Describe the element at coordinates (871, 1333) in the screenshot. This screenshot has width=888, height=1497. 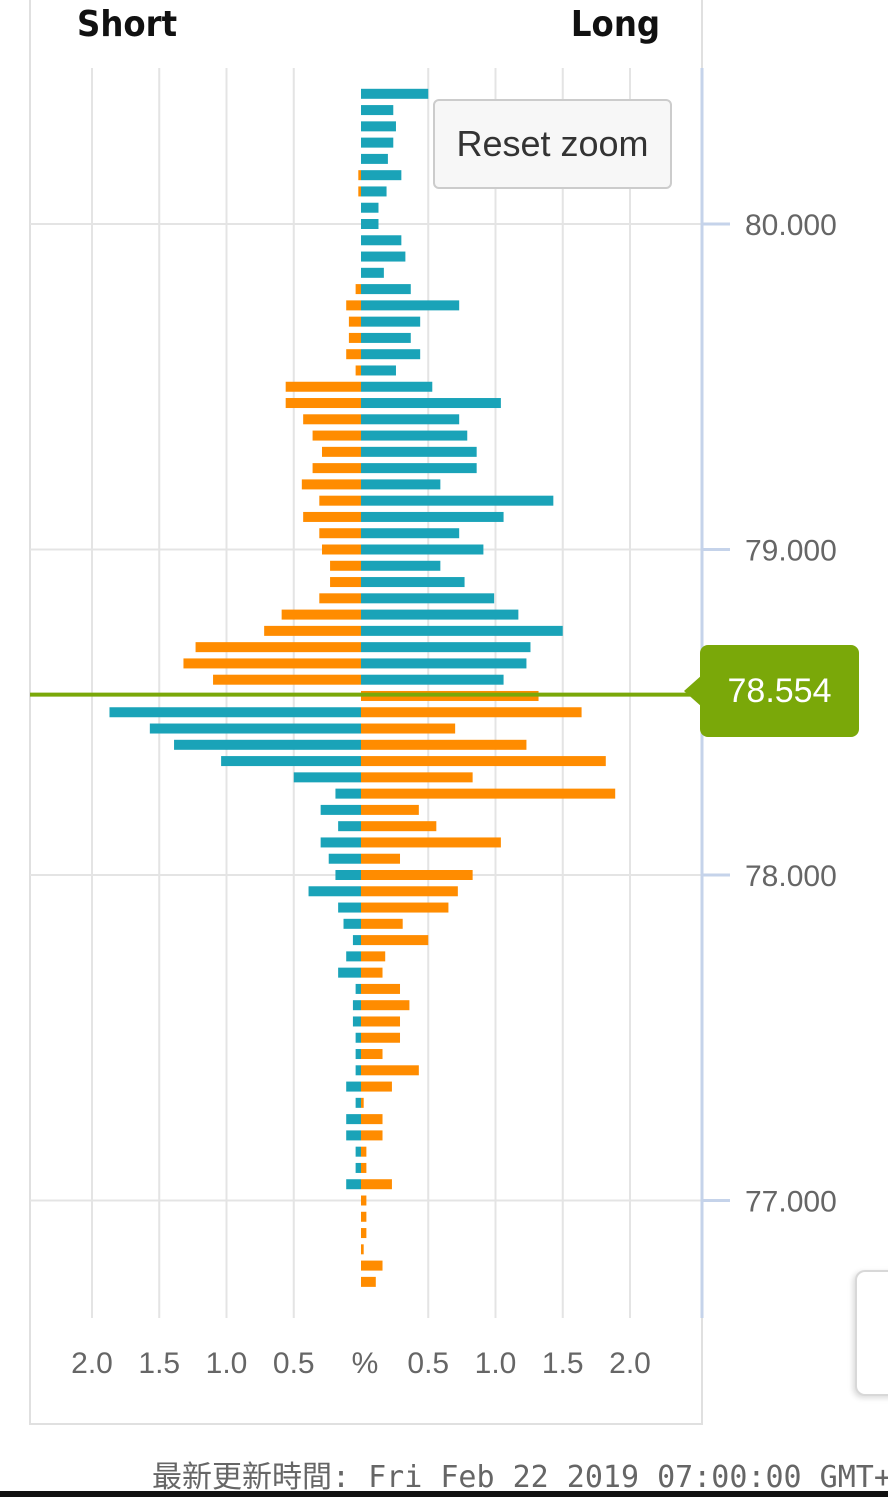
I see `side-panel-card` at that location.